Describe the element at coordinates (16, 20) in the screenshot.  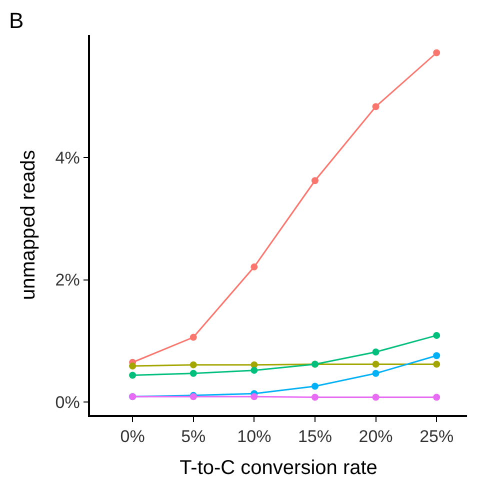
I see `text: B` at that location.